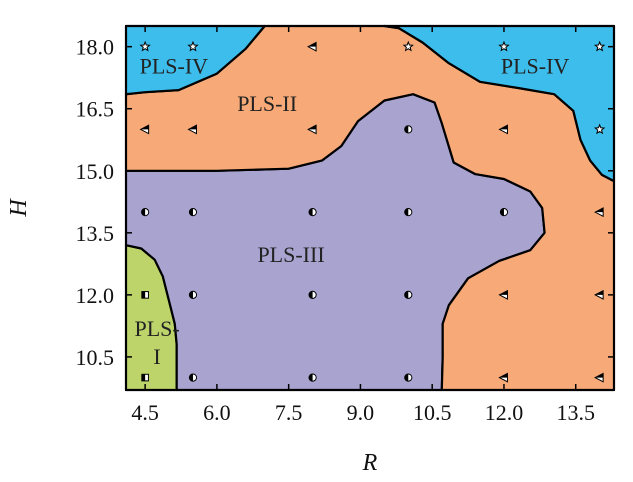  Describe the element at coordinates (290, 254) in the screenshot. I see `region-label-3: PLS-III` at that location.